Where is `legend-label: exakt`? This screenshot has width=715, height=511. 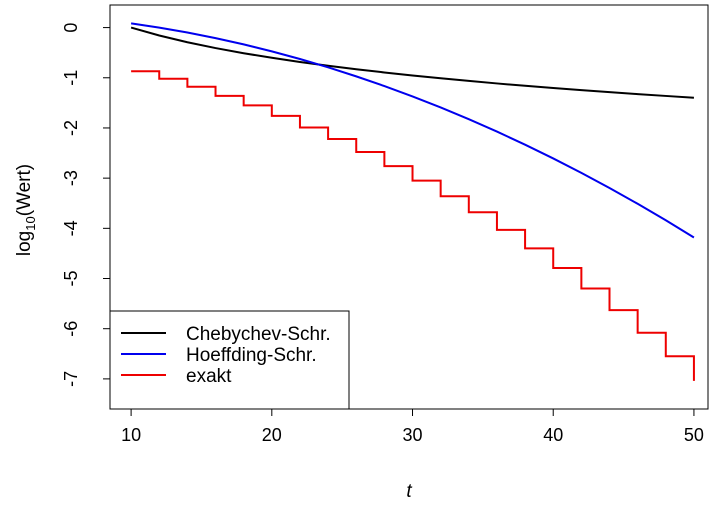
legend-label: exakt is located at coordinates (209, 376).